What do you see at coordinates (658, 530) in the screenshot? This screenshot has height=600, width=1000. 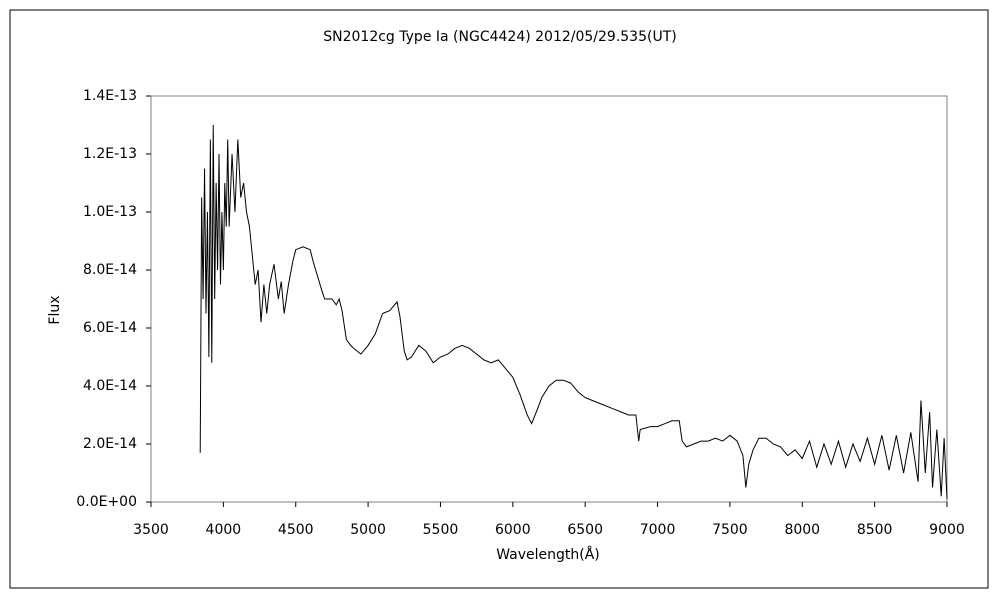 I see `x-tick-label: 7000` at bounding box center [658, 530].